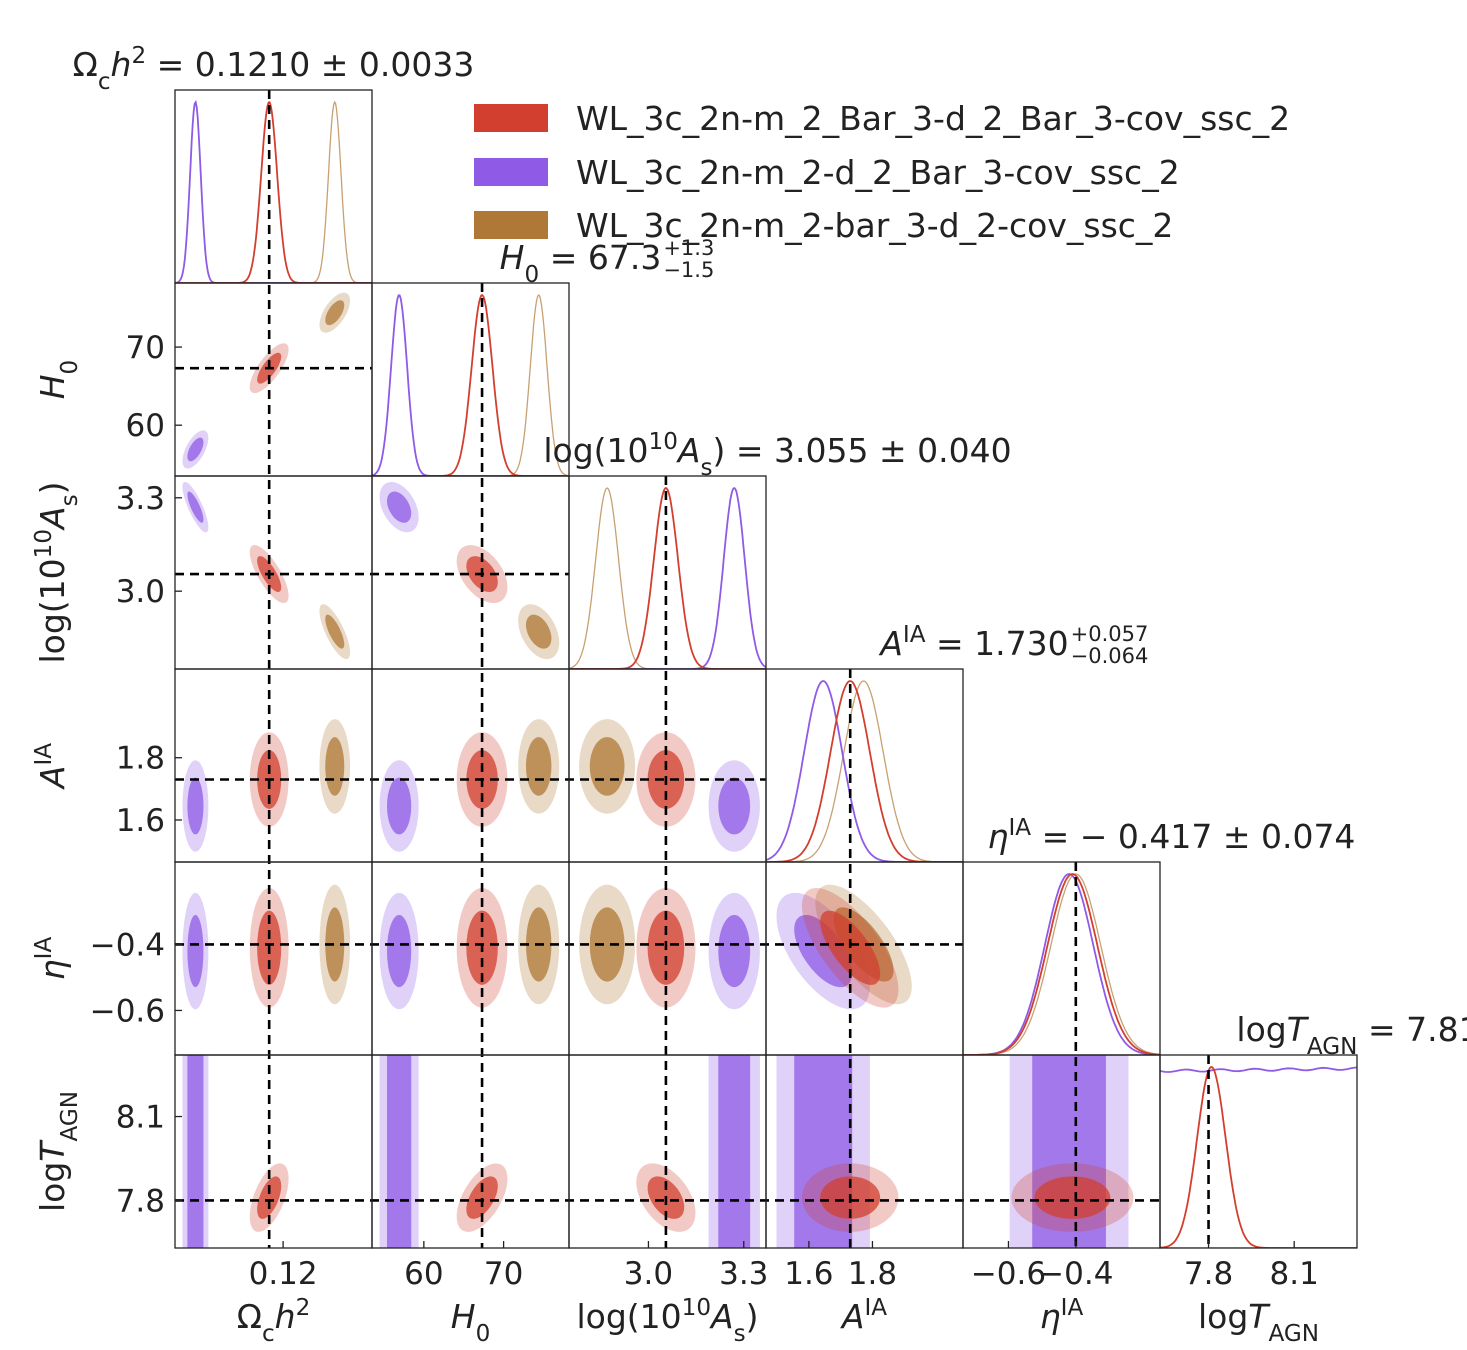 The width and height of the screenshot is (1467, 1350). I want to click on xtick-label-3-1: 1.8, so click(872, 1274).